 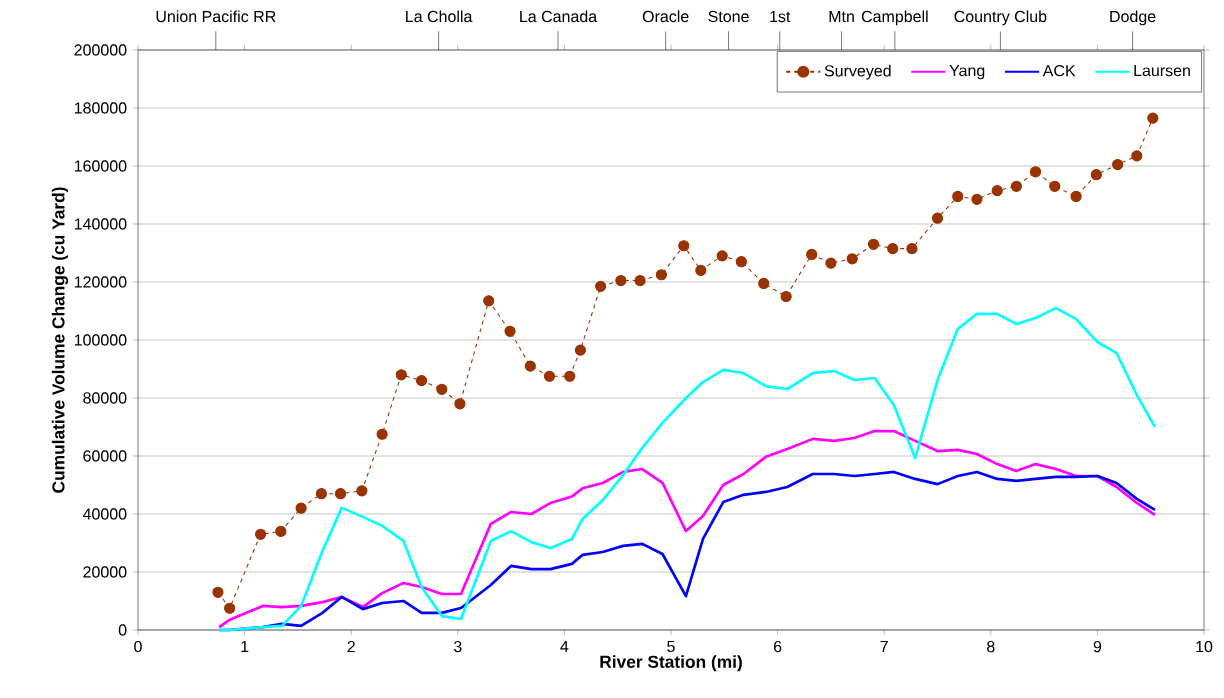 What do you see at coordinates (894, 18) in the screenshot?
I see `ref-line-label: Campbell` at bounding box center [894, 18].